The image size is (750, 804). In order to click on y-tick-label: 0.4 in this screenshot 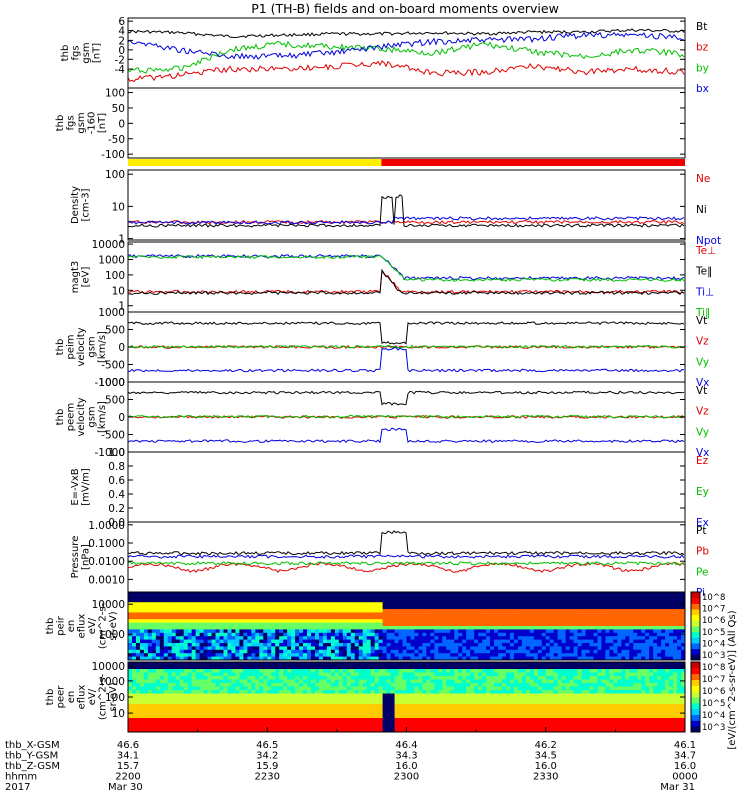, I will do `click(116, 495)`.